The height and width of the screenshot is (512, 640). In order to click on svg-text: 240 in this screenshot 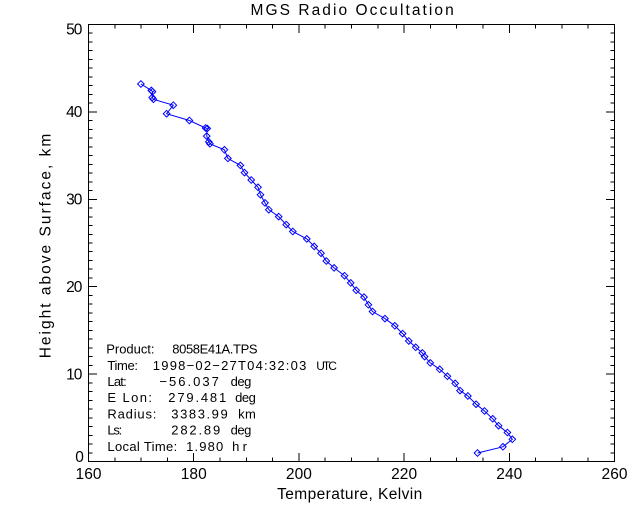, I will do `click(509, 474)`.